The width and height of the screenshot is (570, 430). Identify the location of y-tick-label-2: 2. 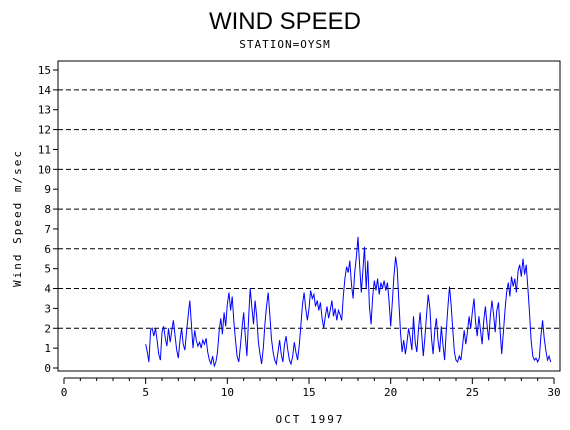
(47, 328).